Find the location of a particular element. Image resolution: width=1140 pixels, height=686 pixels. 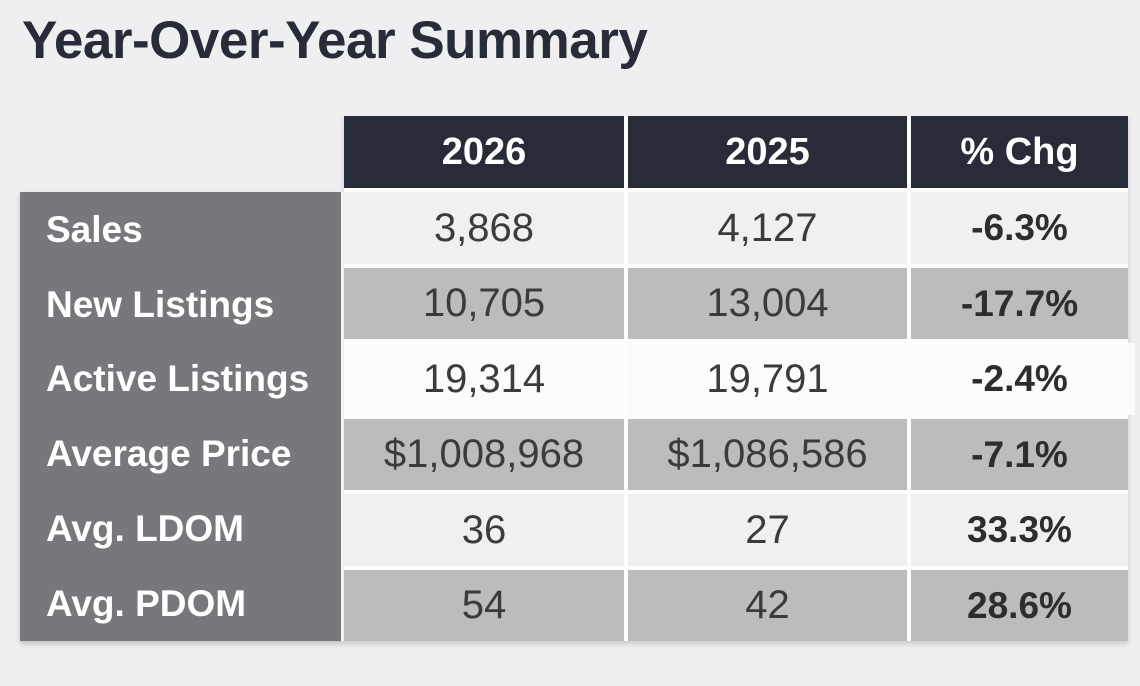

cell-pct-chg: 28.6% is located at coordinates (1019, 605).